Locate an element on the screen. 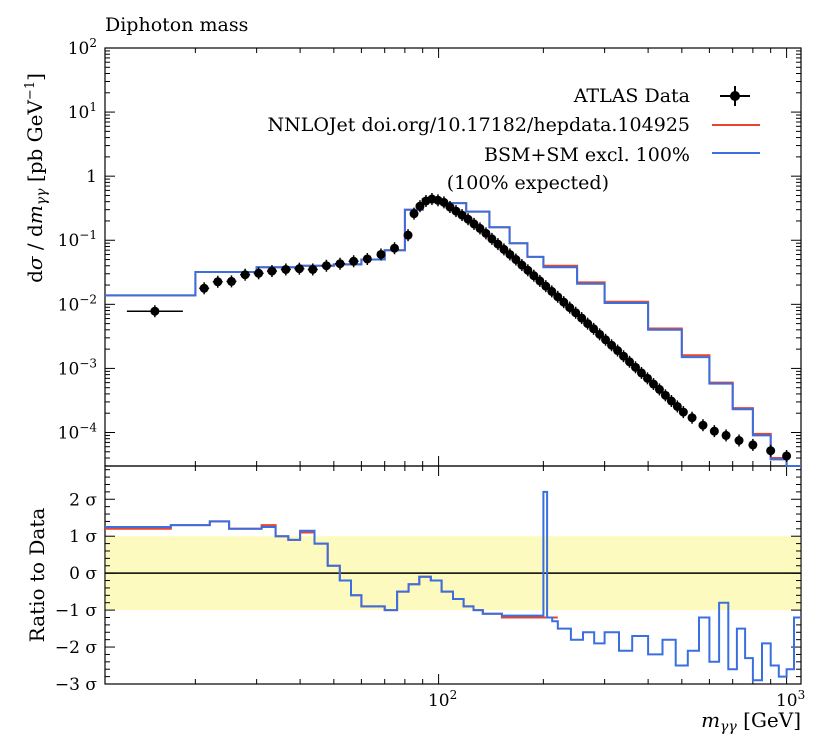 The height and width of the screenshot is (749, 831). ratio-y-tick-label: 2 σ is located at coordinates (83, 500).